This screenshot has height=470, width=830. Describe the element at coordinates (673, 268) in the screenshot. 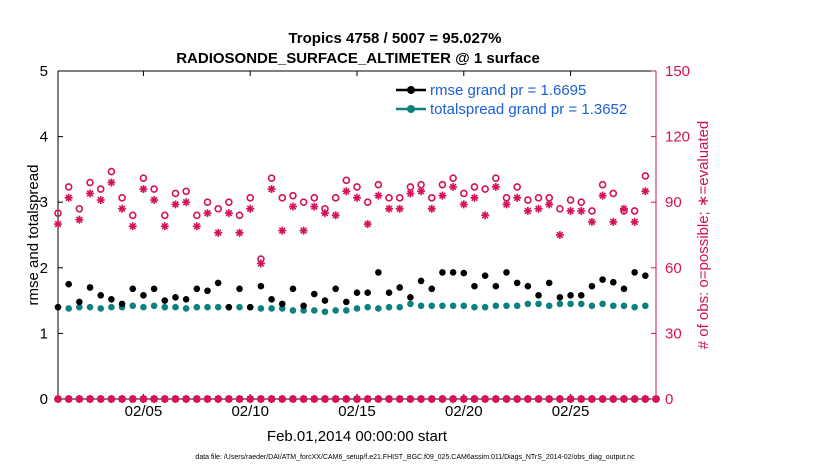

I see `right-tick-label: 60` at that location.